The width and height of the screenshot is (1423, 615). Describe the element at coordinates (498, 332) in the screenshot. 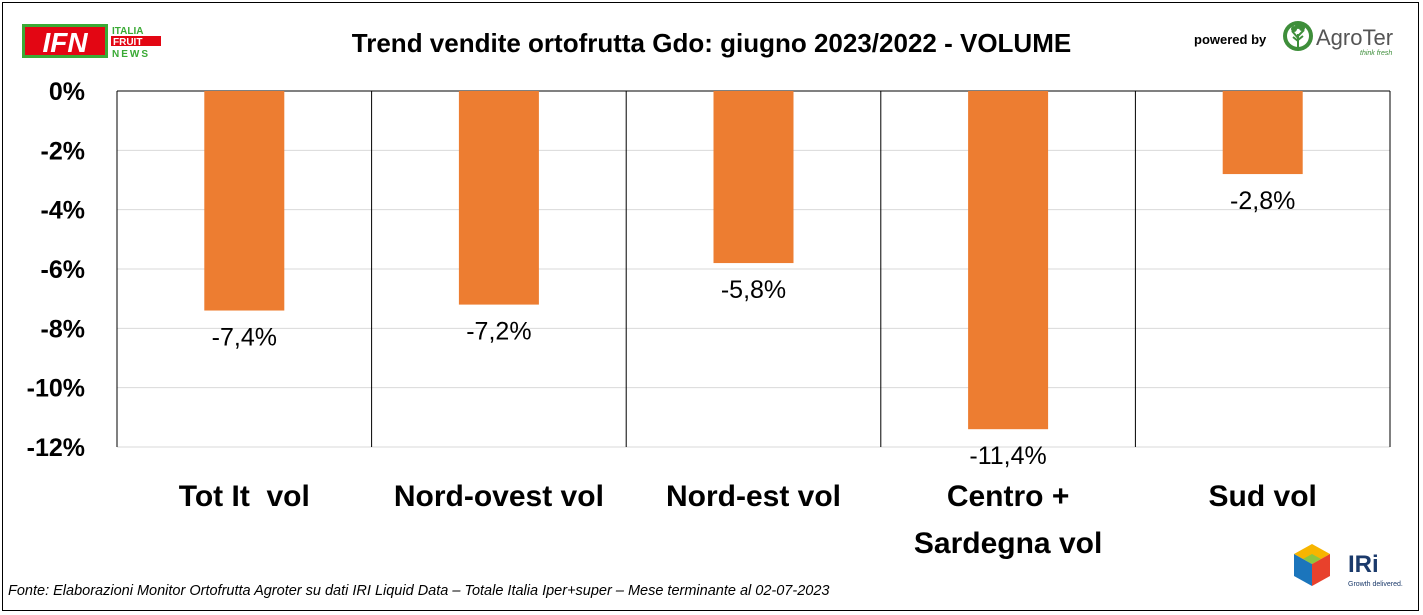

I see `data-label: -7,2%` at that location.